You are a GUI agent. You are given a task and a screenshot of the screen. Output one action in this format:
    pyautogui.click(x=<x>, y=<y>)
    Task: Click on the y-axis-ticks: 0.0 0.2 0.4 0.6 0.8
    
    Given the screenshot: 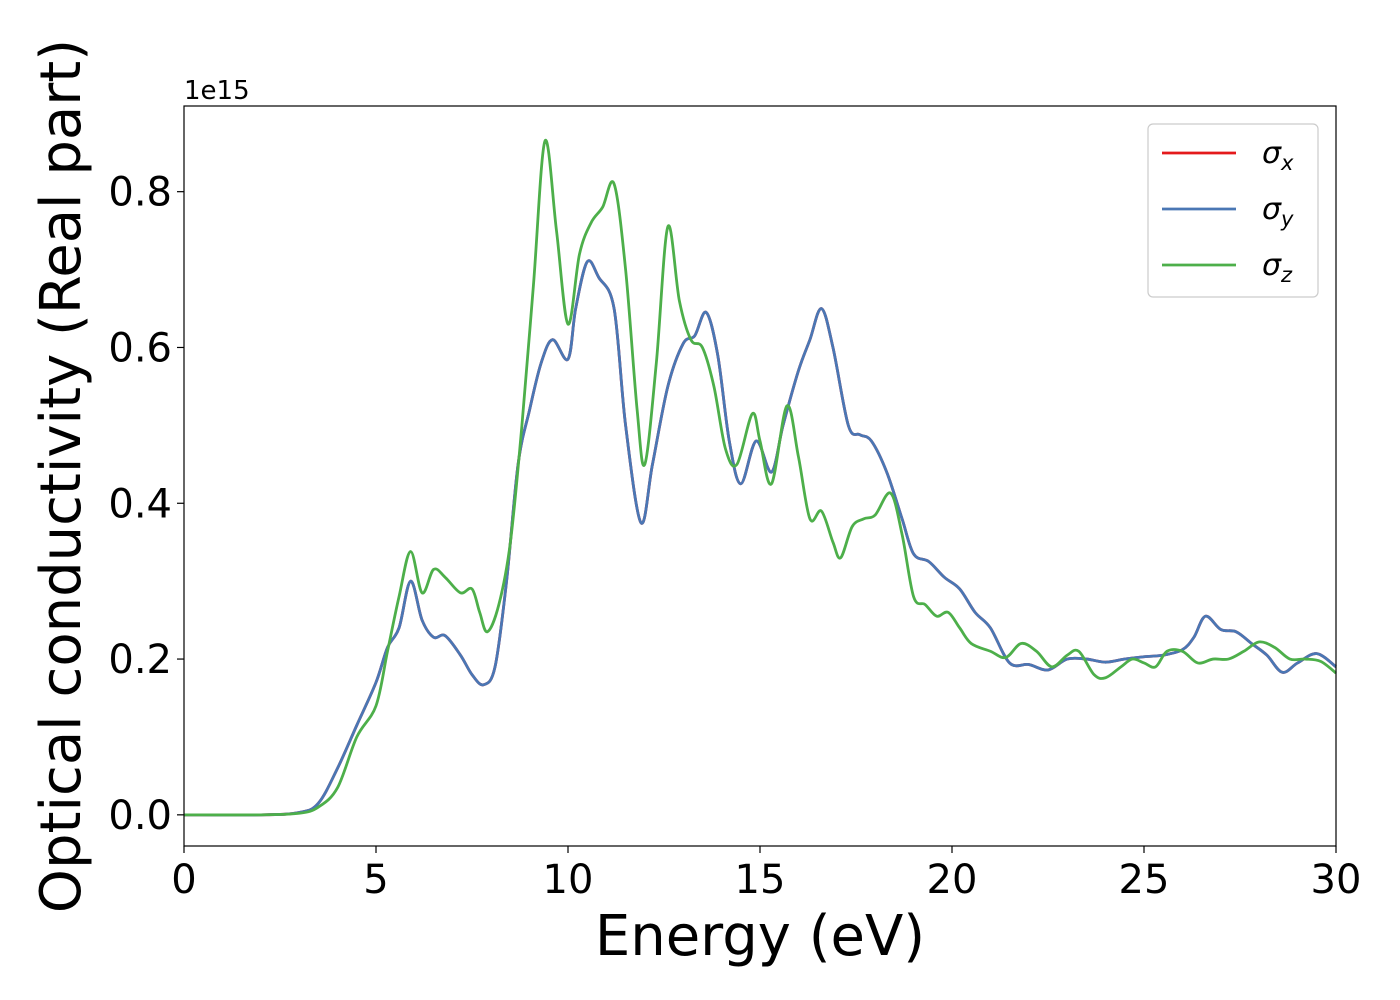 What is the action you would take?
    pyautogui.click(x=146, y=504)
    